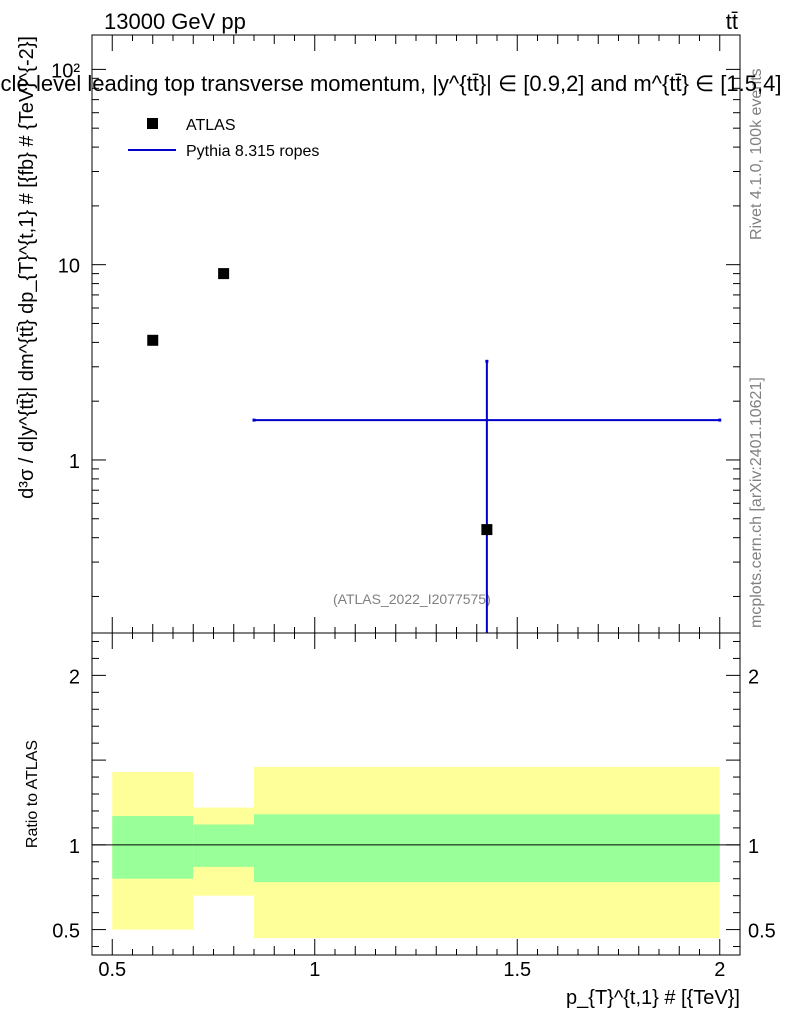 The width and height of the screenshot is (786, 1024). I want to click on main-ytick-label: 10², so click(65, 71).